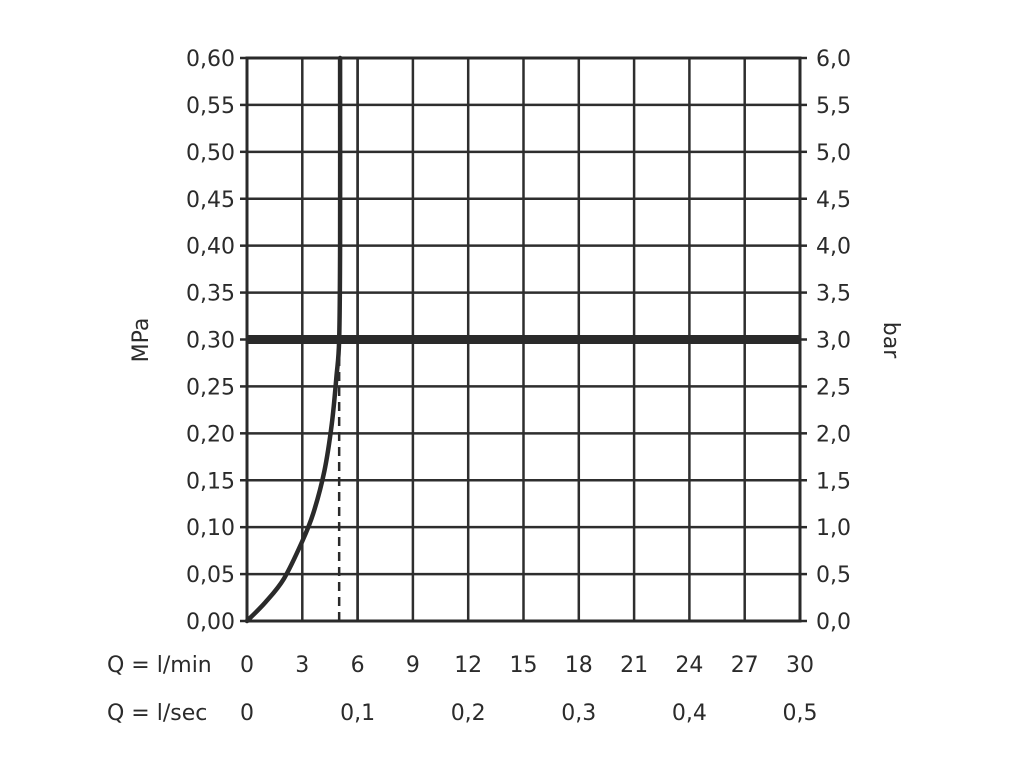  Describe the element at coordinates (157, 713) in the screenshot. I see `x-lsec-axis-title: Q = l/sec` at that location.